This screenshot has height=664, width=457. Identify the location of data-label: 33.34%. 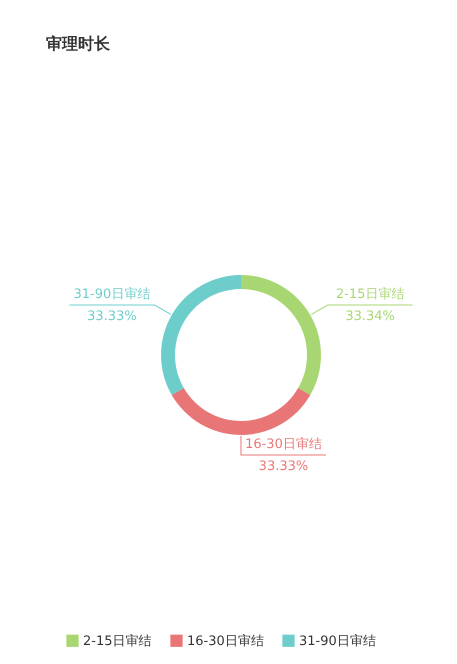
(370, 316).